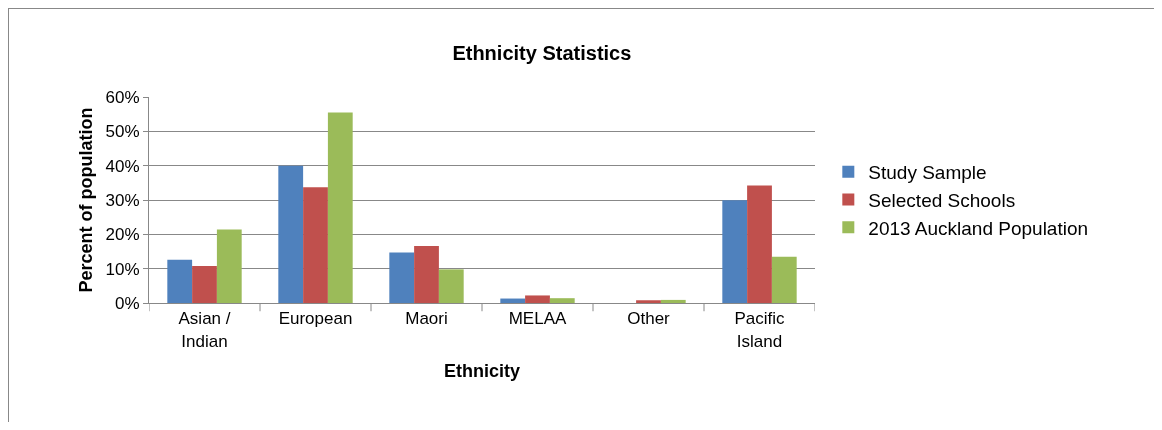 This screenshot has width=1162, height=430. I want to click on y-tick-label: 20%, so click(122, 235).